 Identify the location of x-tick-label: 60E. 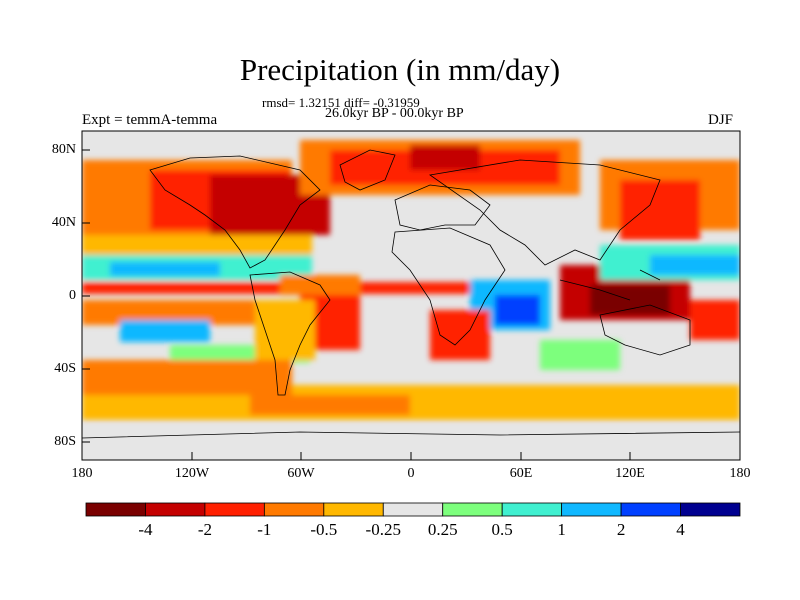
(521, 473).